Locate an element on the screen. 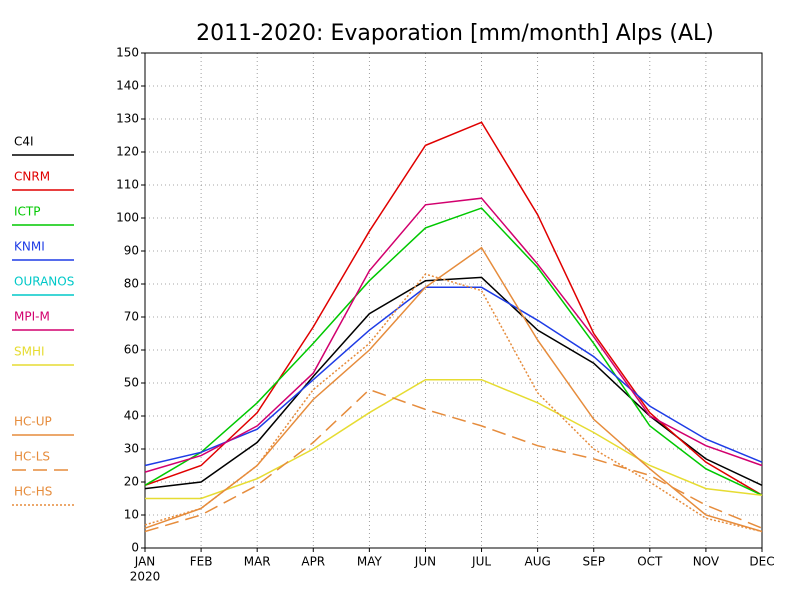 The image size is (800, 600). legend-label: CNRM is located at coordinates (32, 177).